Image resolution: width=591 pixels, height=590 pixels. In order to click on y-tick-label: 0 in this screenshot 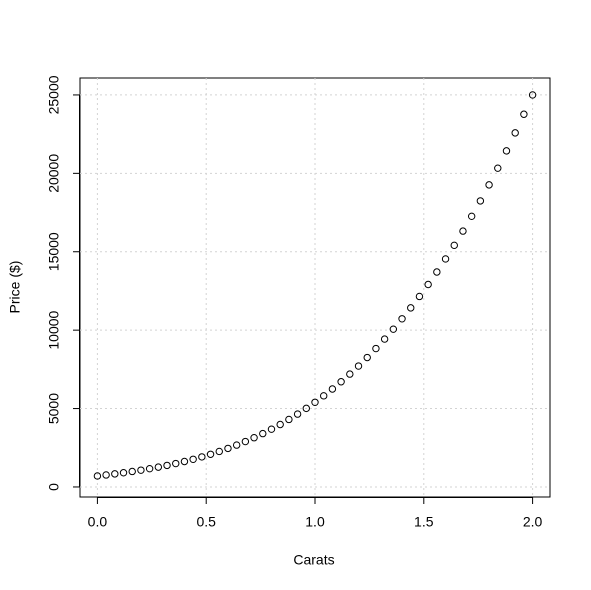, I will do `click(54, 487)`.